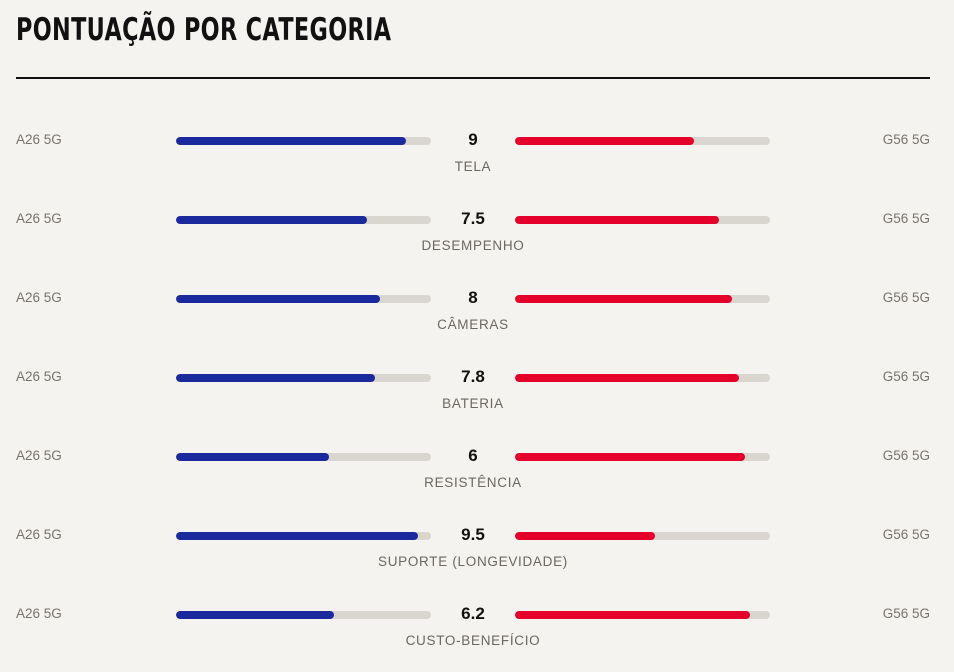 This screenshot has height=672, width=954. I want to click on score-value: 9.5, so click(473, 534).